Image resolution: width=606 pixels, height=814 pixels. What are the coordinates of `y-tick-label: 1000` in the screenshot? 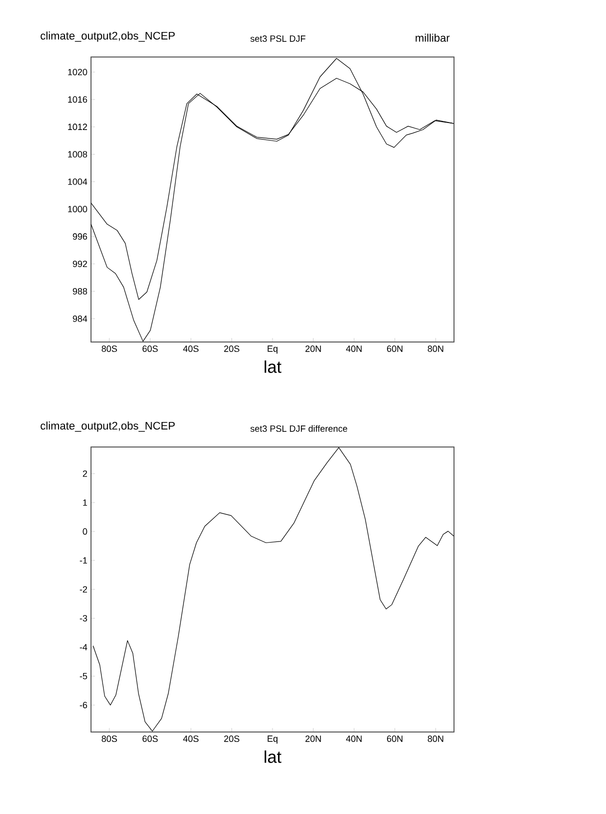 It's located at (78, 209).